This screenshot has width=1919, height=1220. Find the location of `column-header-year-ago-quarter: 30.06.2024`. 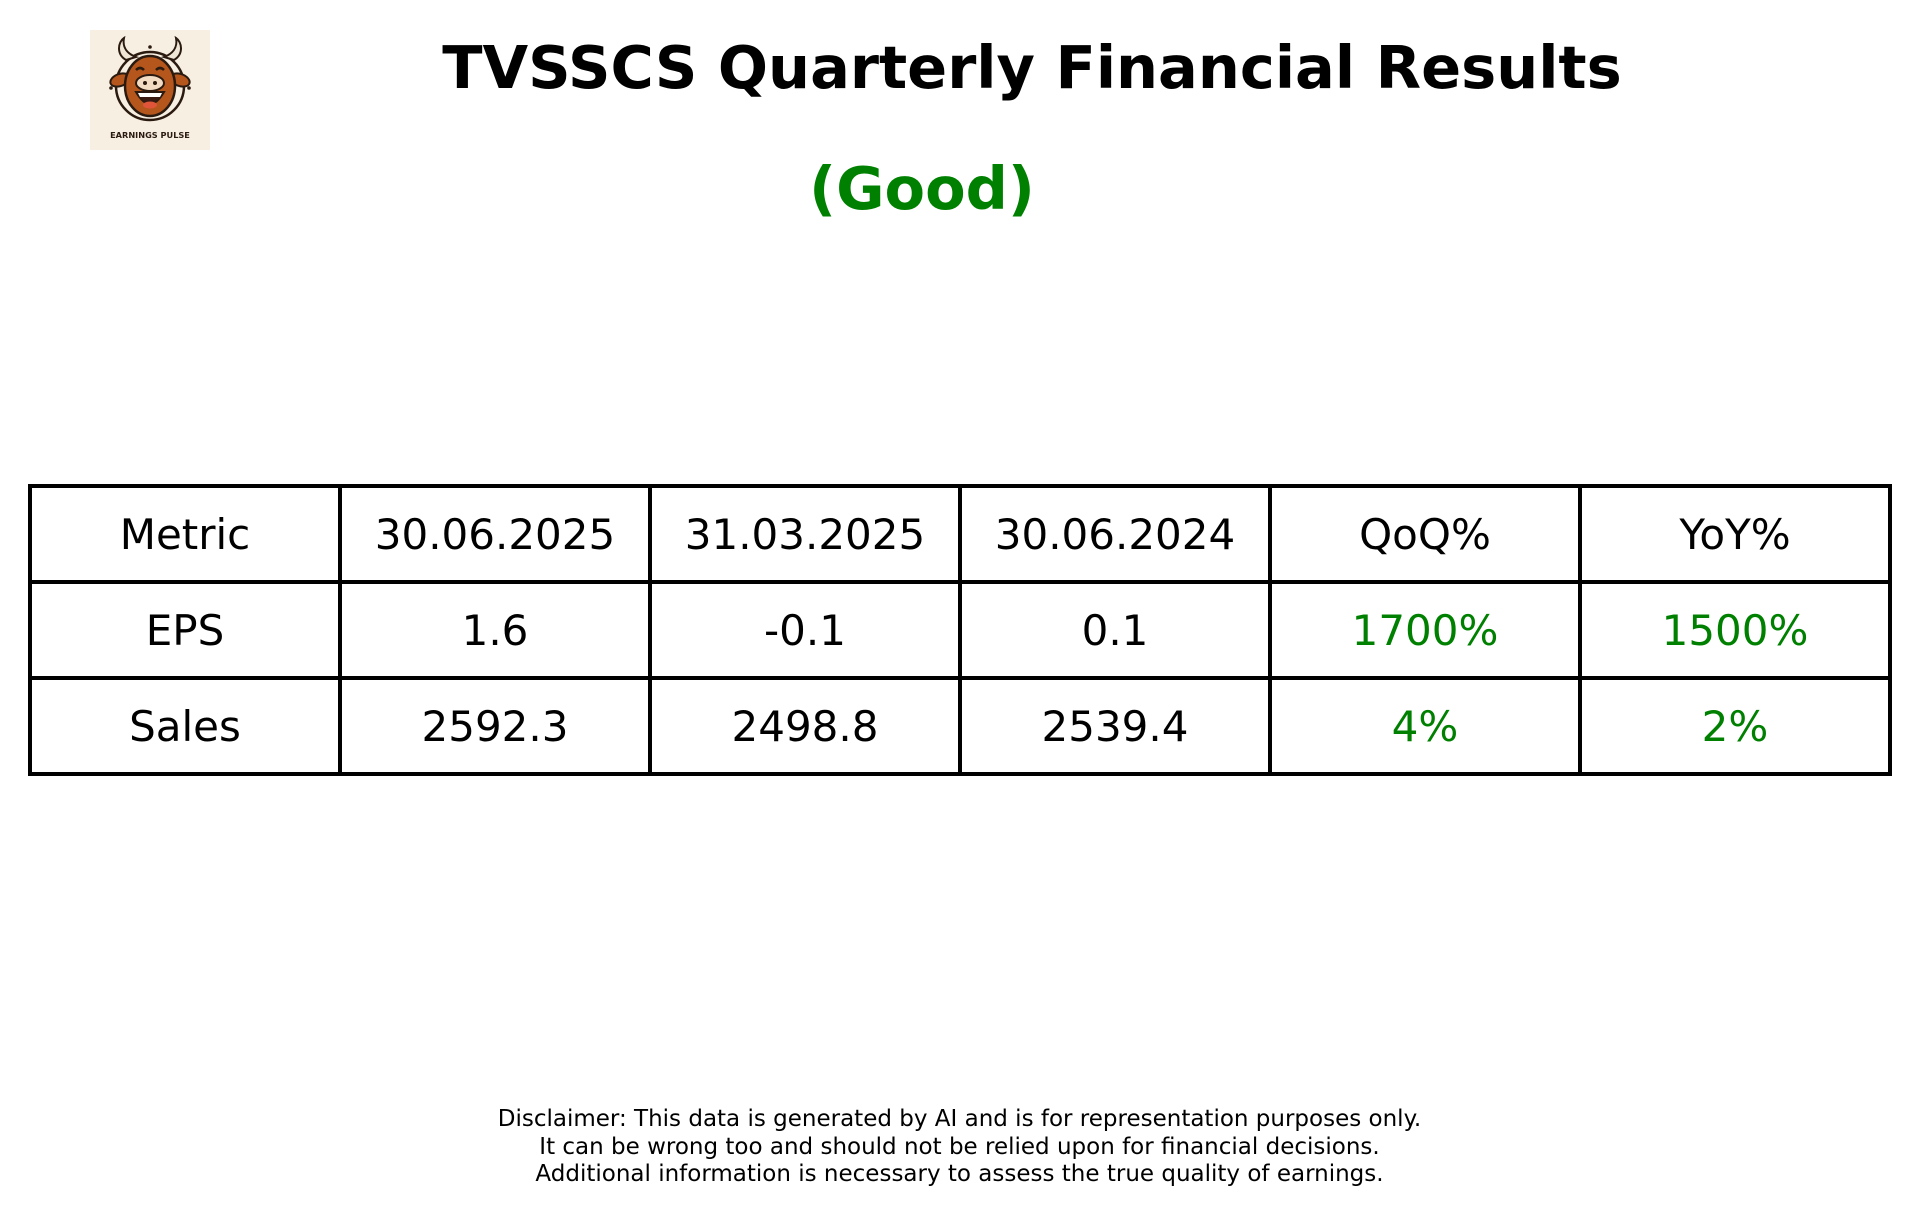

column-header-year-ago-quarter: 30.06.2024 is located at coordinates (1115, 534).